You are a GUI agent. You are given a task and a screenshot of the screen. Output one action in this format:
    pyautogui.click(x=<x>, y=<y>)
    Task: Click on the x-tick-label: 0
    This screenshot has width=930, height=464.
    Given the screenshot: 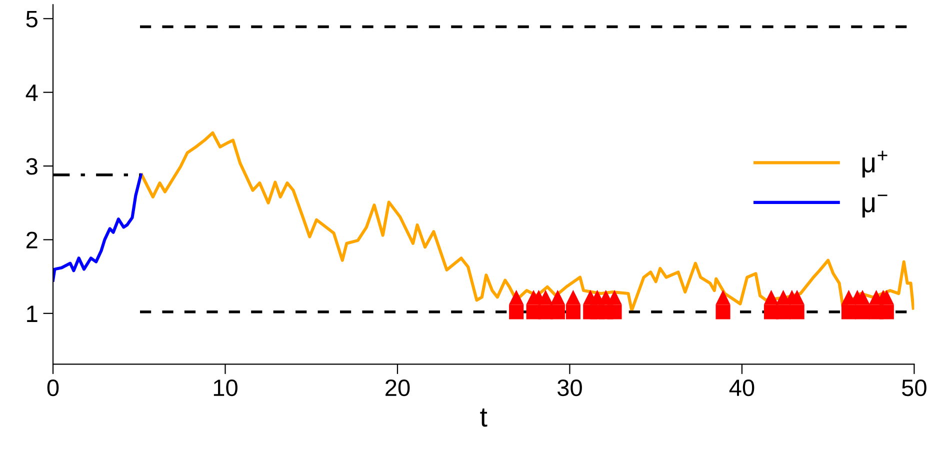 What is the action you would take?
    pyautogui.click(x=53, y=387)
    